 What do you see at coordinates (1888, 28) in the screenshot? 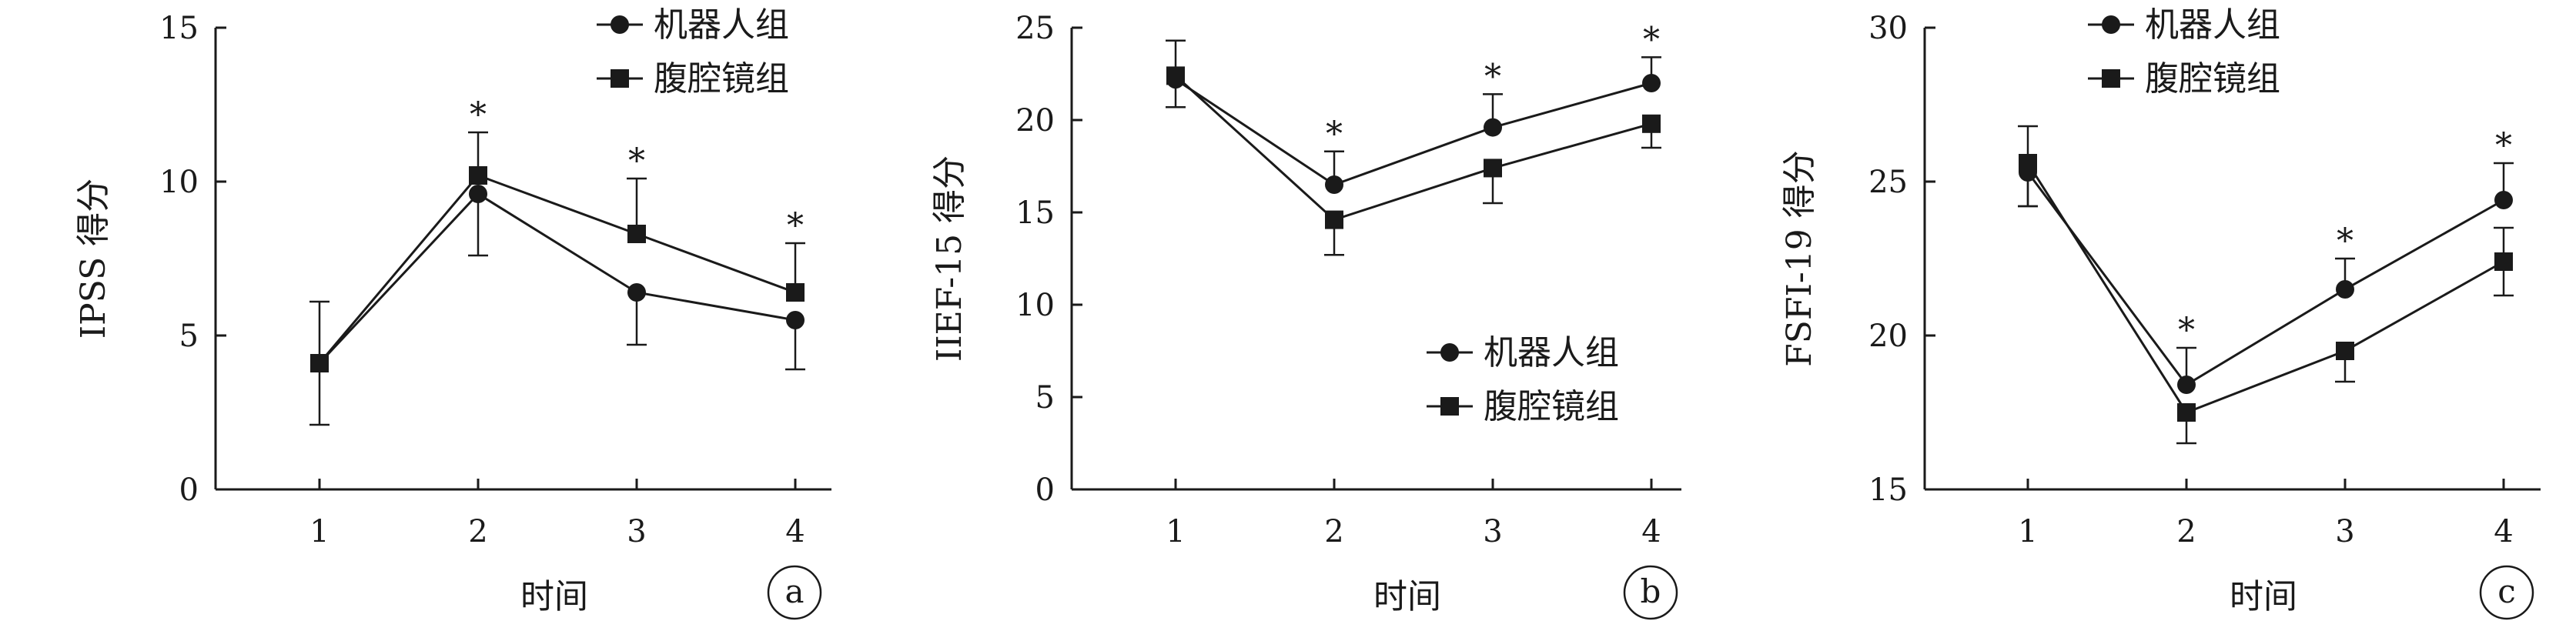
I see `y-tick-label: 30` at bounding box center [1888, 28].